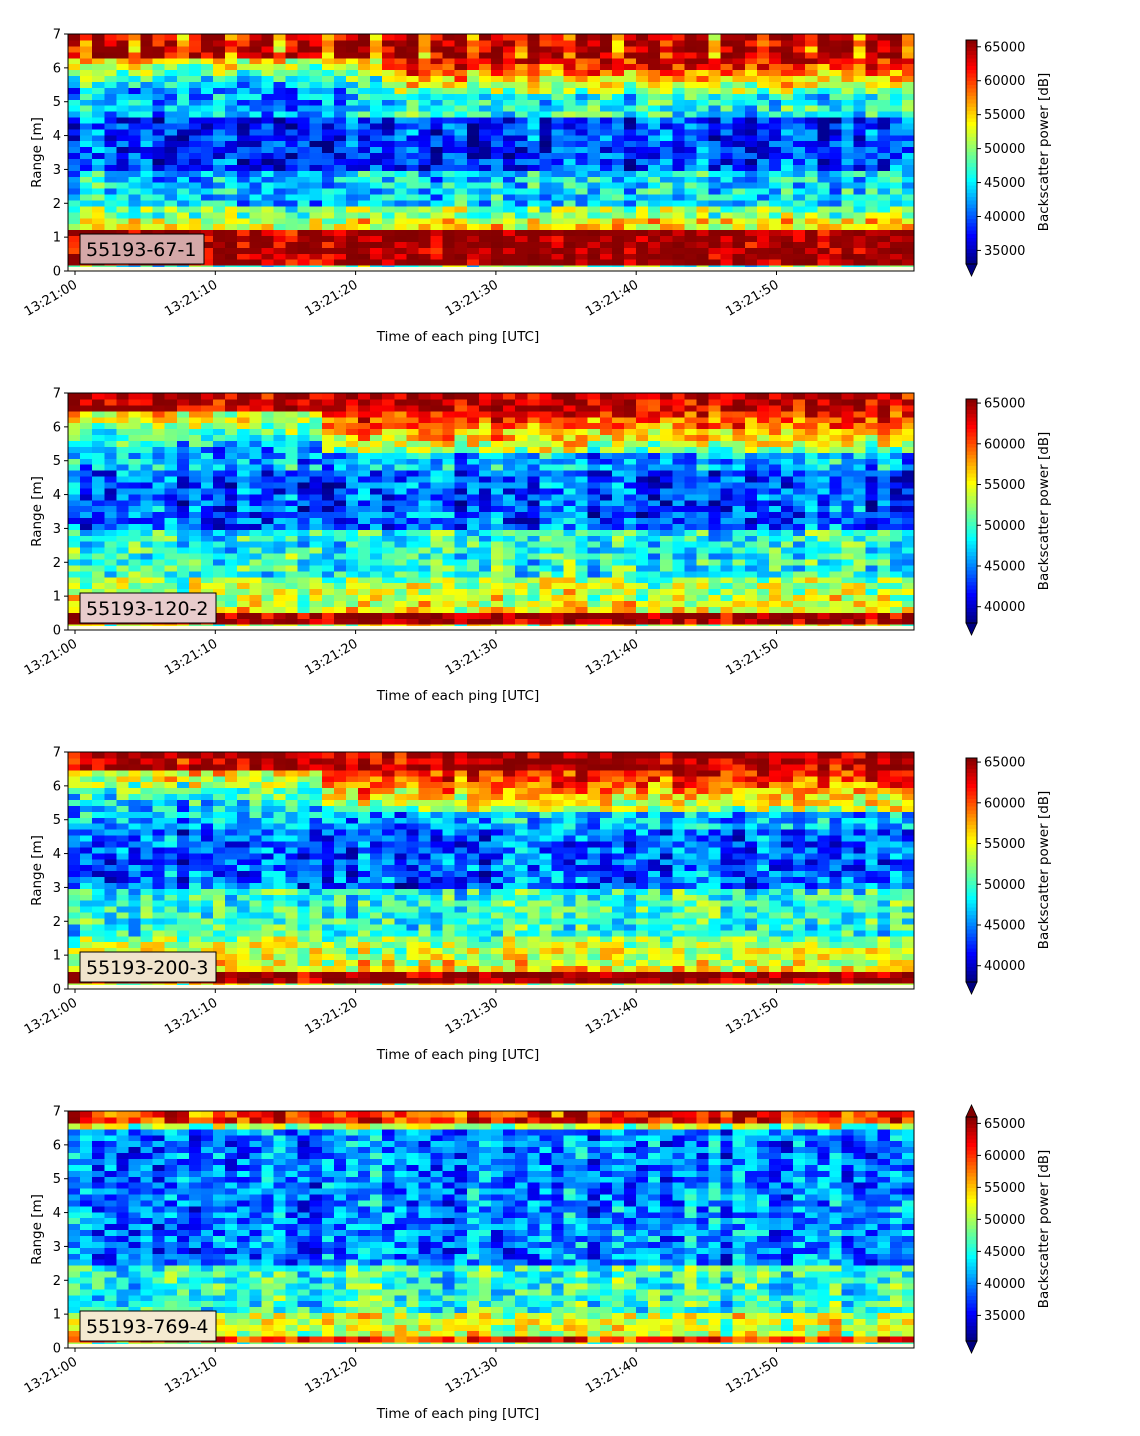 This screenshot has width=1140, height=1436. I want to click on colorbar-step, so click(971, 146).